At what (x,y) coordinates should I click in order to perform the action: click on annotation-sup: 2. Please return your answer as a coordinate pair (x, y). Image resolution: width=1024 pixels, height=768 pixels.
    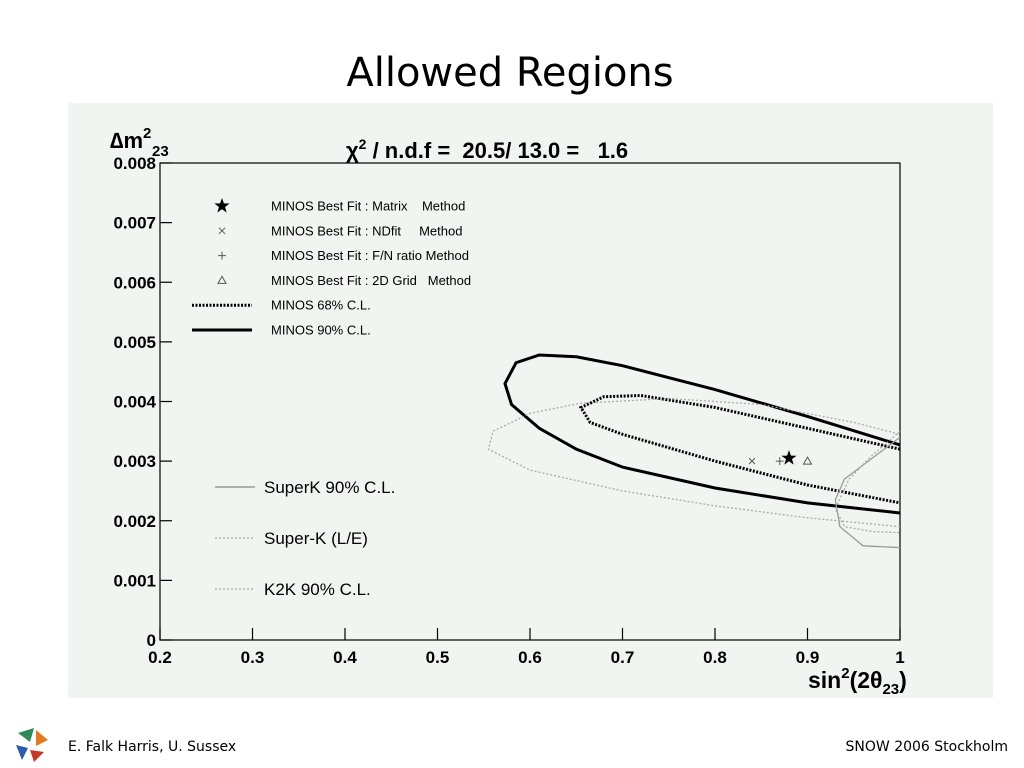
    Looking at the image, I should click on (363, 144).